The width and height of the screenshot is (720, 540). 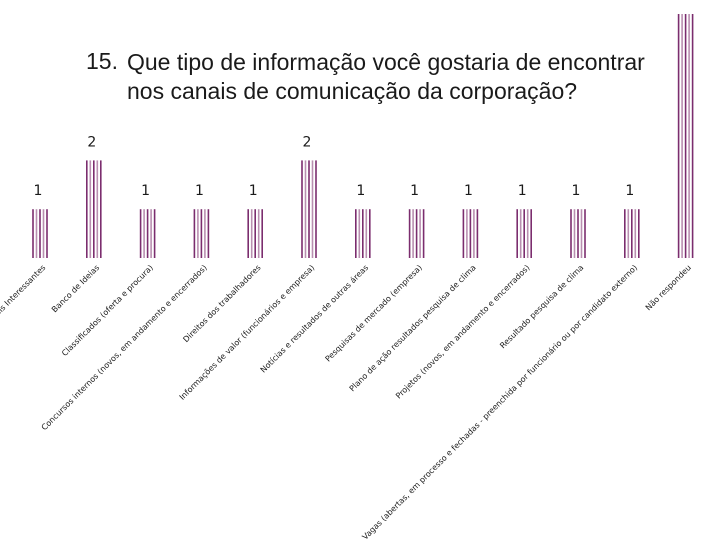 I want to click on x-tick-label-7: Pesquisas de mercado (empresa), so click(x=374, y=313).